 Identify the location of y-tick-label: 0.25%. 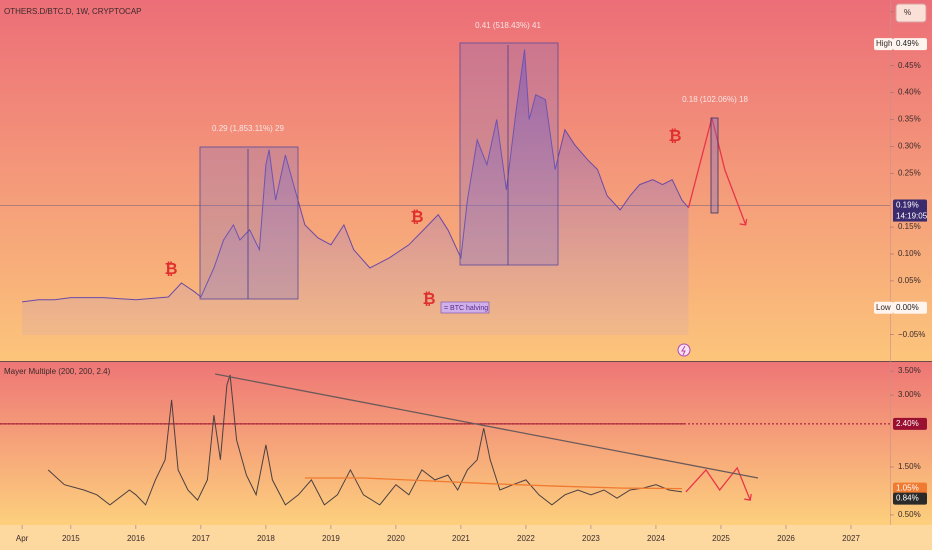
(909, 172).